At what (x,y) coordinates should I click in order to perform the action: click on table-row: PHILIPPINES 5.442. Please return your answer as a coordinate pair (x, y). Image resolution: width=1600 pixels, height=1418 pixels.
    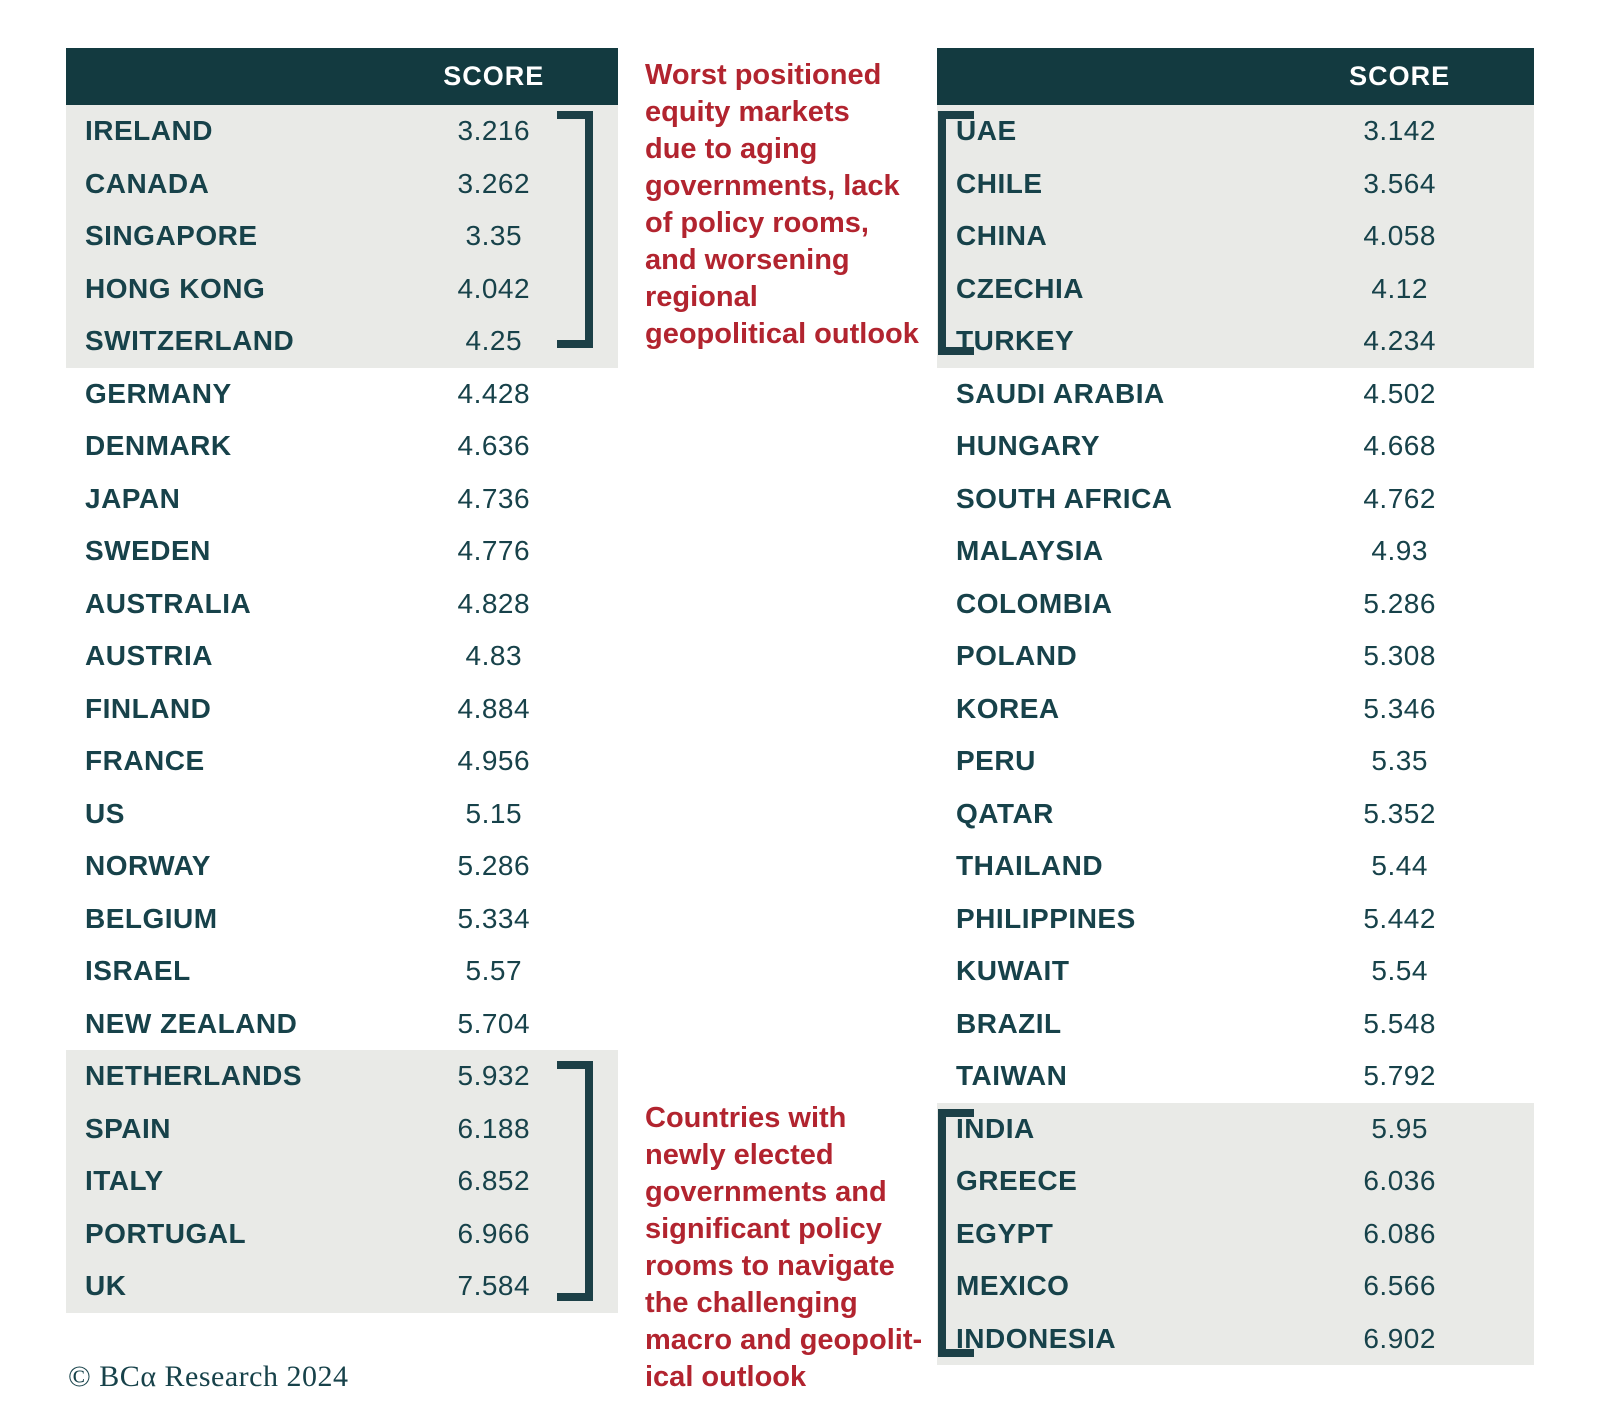
    Looking at the image, I should click on (1235, 919).